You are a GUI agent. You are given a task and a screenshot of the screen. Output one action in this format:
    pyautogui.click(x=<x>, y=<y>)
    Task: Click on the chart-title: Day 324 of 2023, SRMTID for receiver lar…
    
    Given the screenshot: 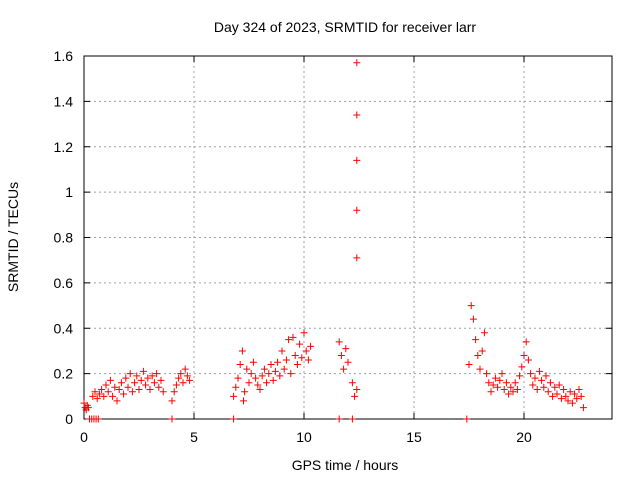 What is the action you would take?
    pyautogui.click(x=345, y=27)
    